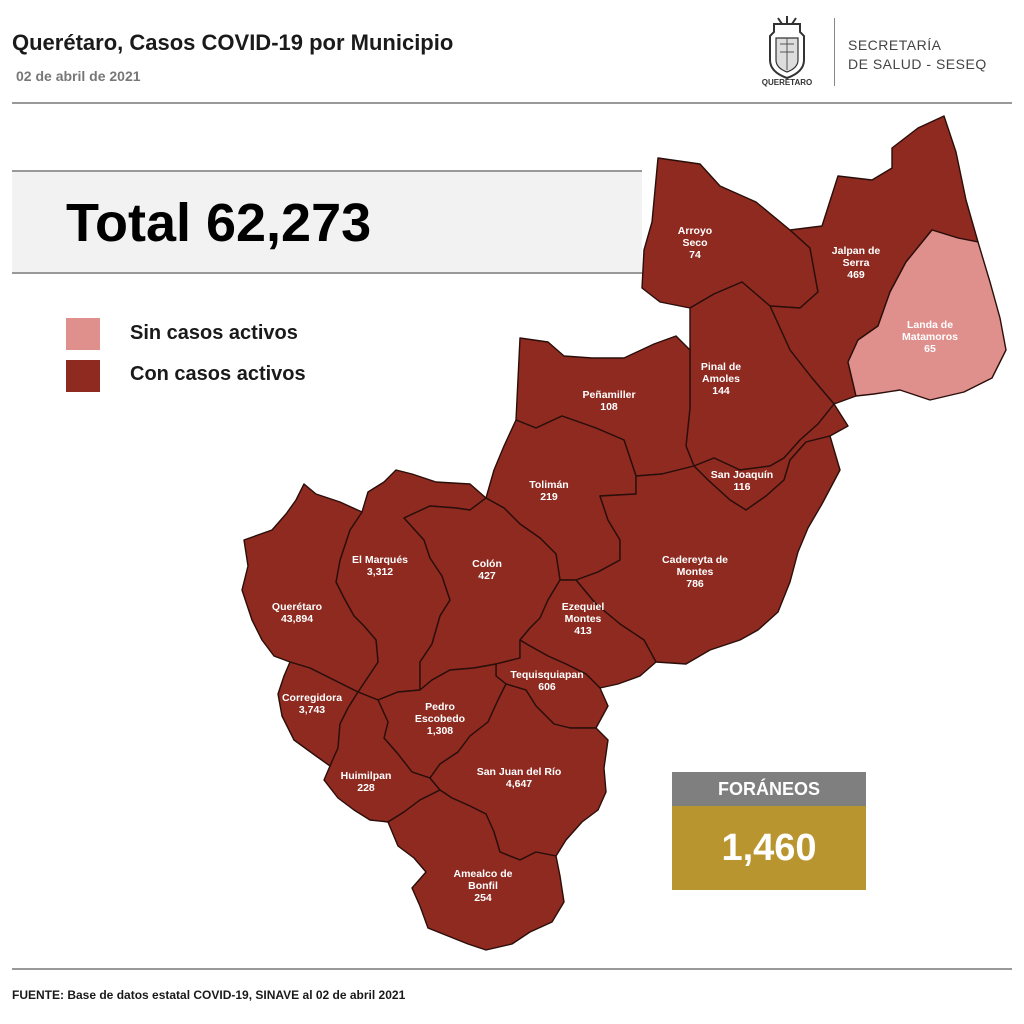  I want to click on label-tequisquiapan-cases: 606, so click(547, 687).